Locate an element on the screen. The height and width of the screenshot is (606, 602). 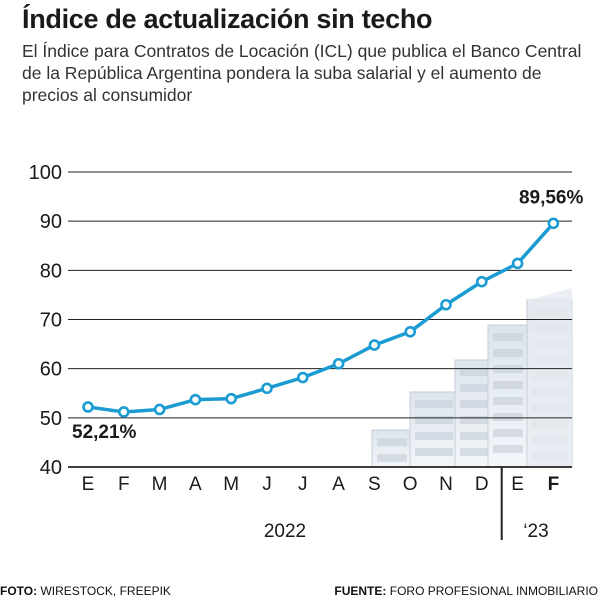
y-tick-label: 90 is located at coordinates (51, 222).